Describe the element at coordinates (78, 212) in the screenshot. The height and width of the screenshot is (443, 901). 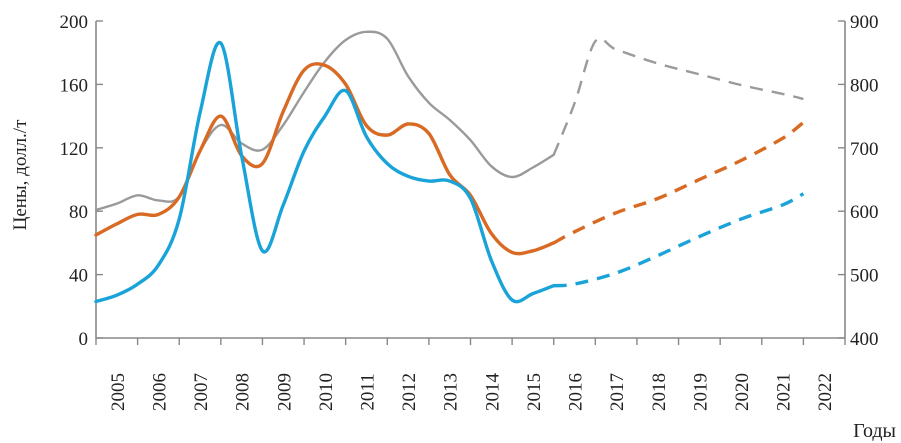
I see `left-tick-label: 80` at that location.